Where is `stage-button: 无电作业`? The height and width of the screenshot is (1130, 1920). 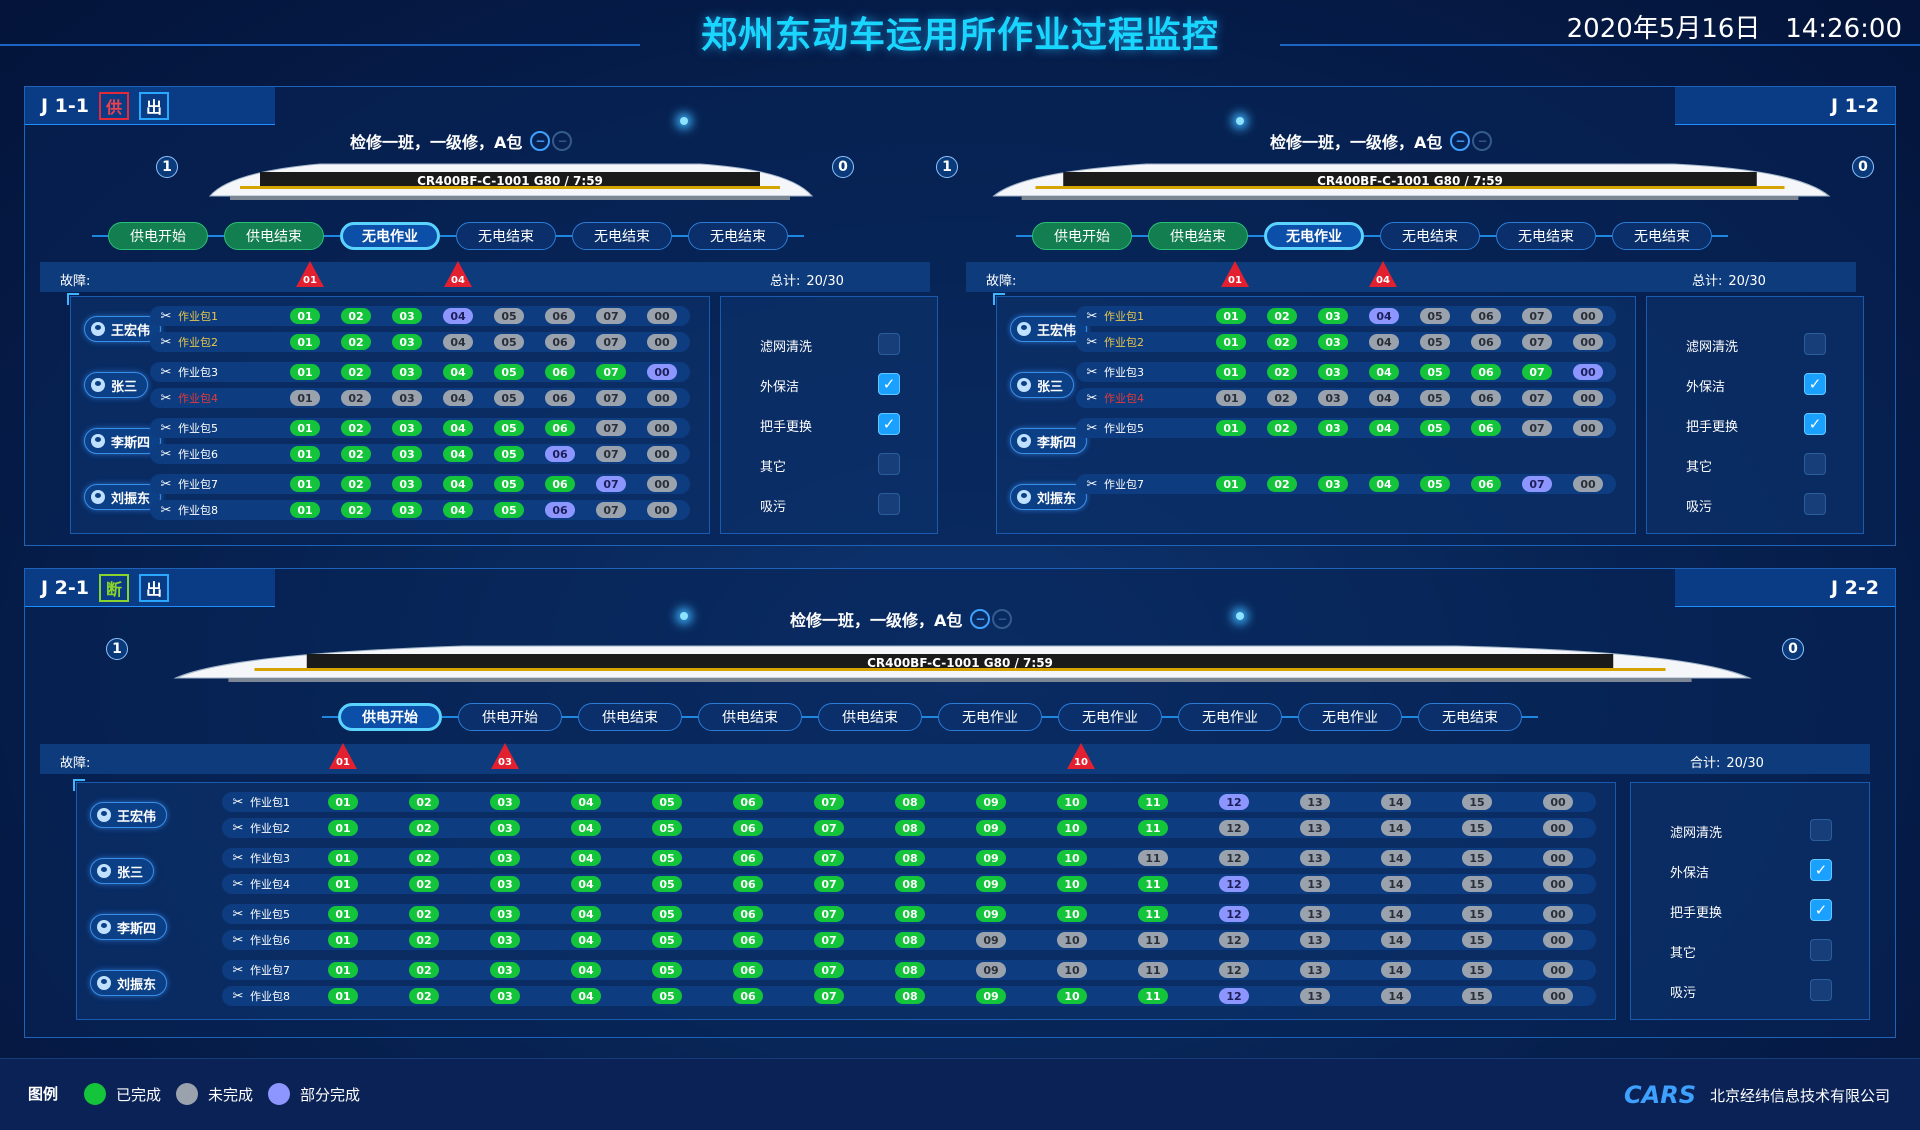
stage-button: 无电作业 is located at coordinates (1230, 717).